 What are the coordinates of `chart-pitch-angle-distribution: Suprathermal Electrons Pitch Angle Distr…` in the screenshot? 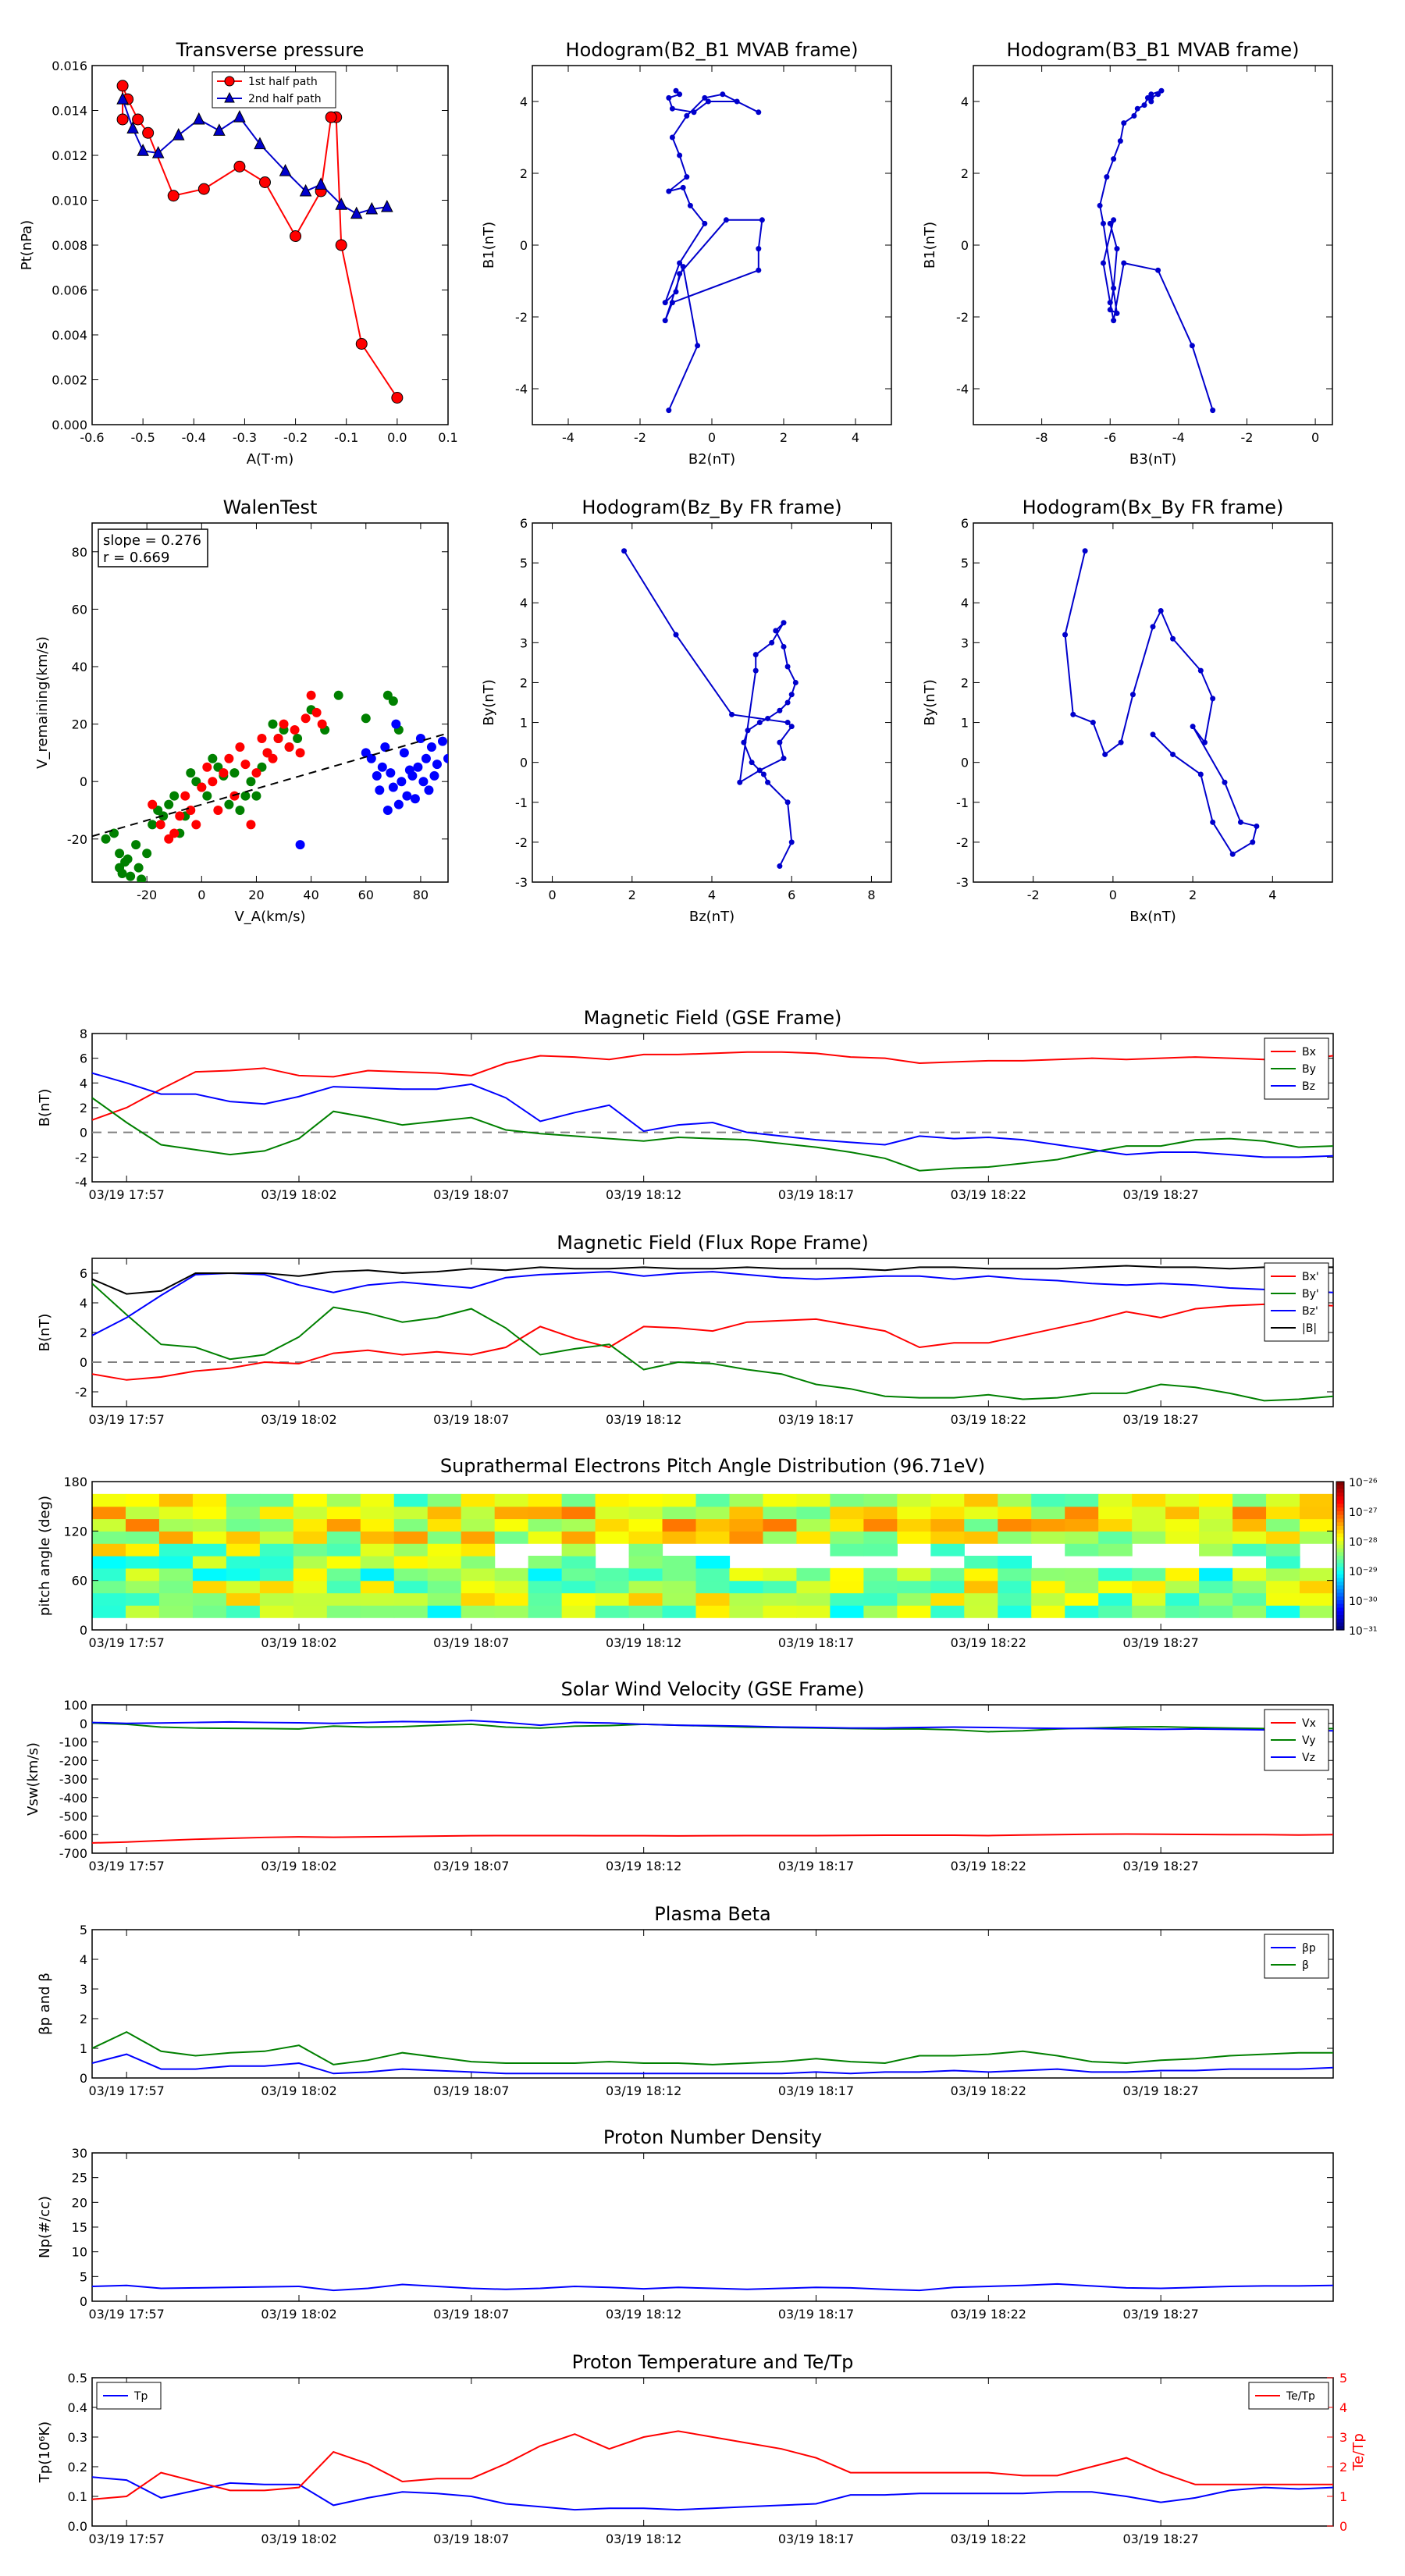 It's located at (708, 1552).